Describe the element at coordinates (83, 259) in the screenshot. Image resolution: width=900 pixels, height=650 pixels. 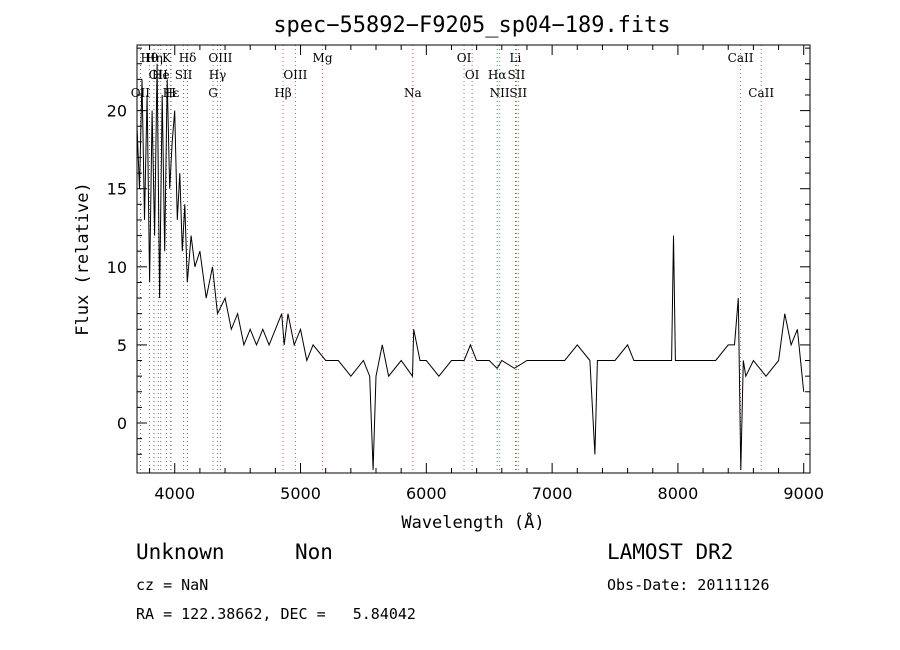
I see `y-axis-label: Flux (relative)` at that location.